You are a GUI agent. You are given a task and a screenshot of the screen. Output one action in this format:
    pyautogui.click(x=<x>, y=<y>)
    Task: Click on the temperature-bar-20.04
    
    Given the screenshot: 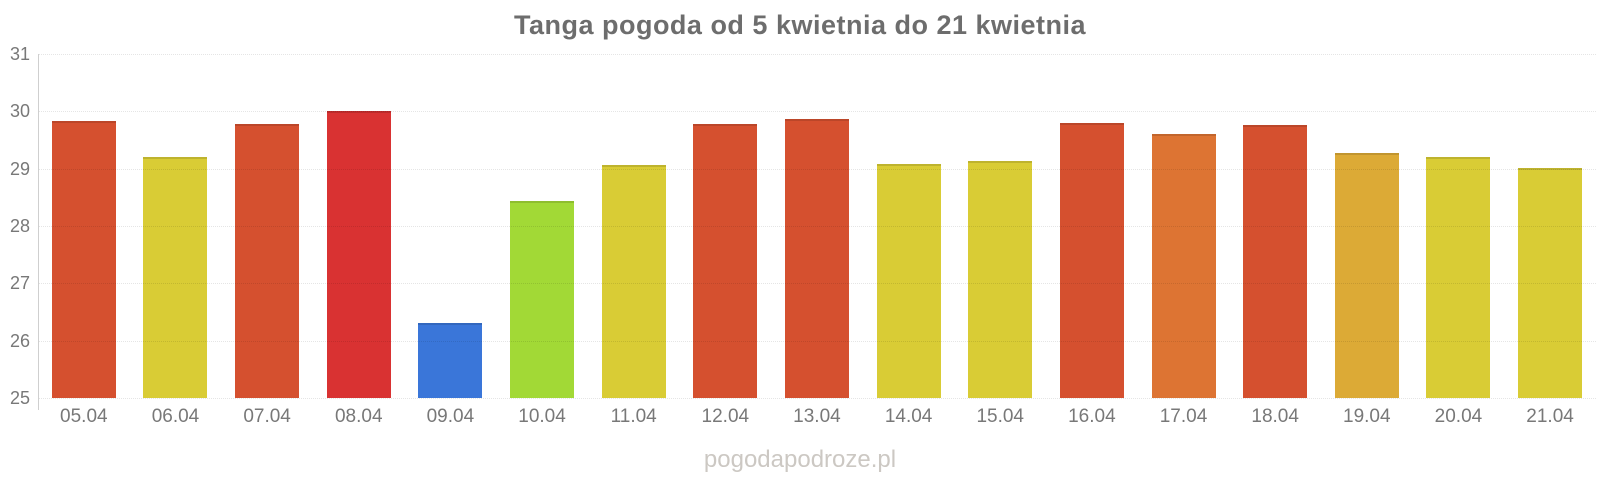 What is the action you would take?
    pyautogui.click(x=1458, y=277)
    